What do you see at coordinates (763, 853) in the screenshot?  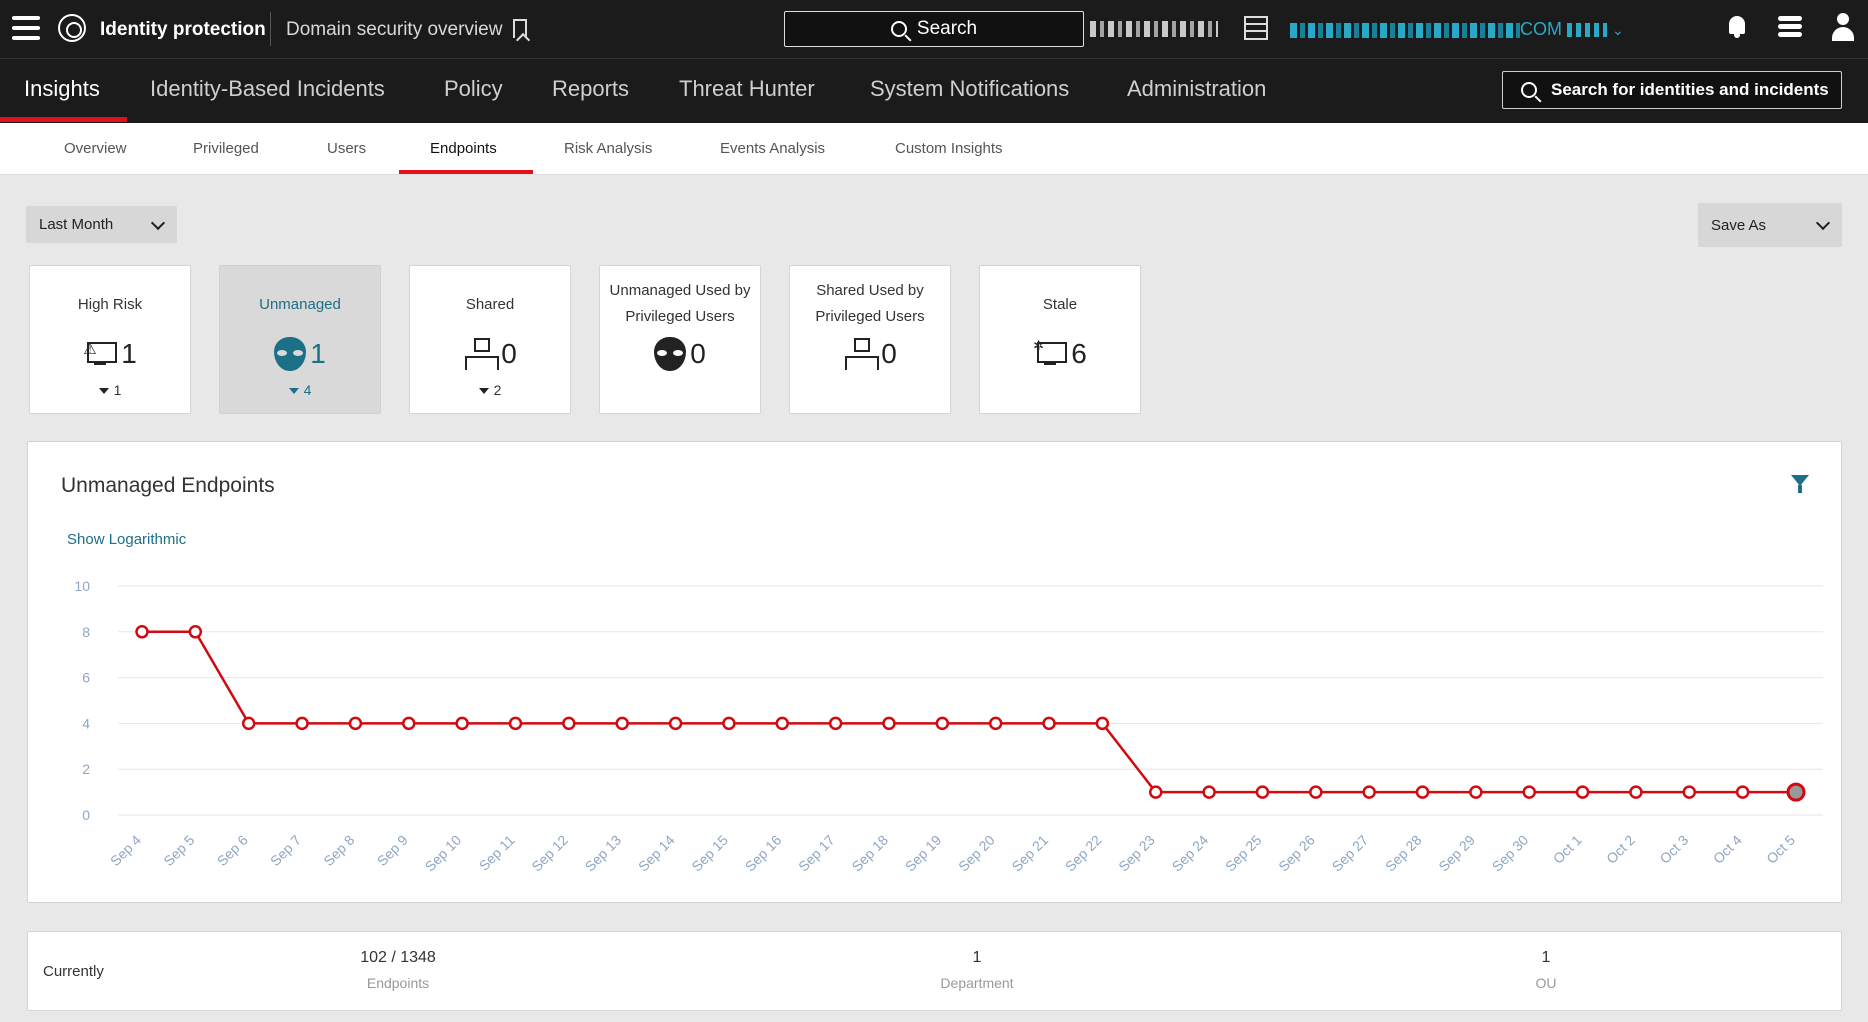 I see `x-tick-label: Sep 16` at bounding box center [763, 853].